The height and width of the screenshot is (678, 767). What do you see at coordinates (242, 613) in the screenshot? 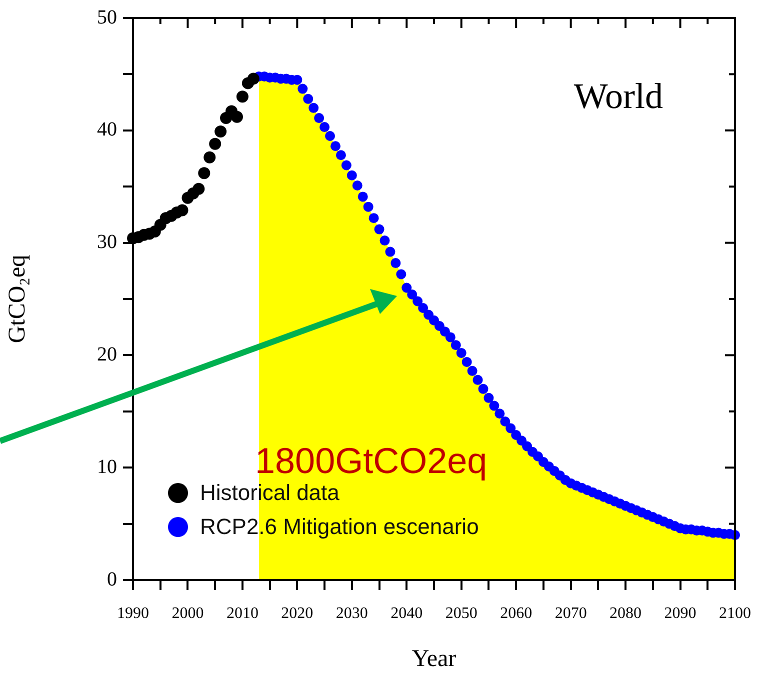
I see `x-tick-label: 2010` at bounding box center [242, 613].